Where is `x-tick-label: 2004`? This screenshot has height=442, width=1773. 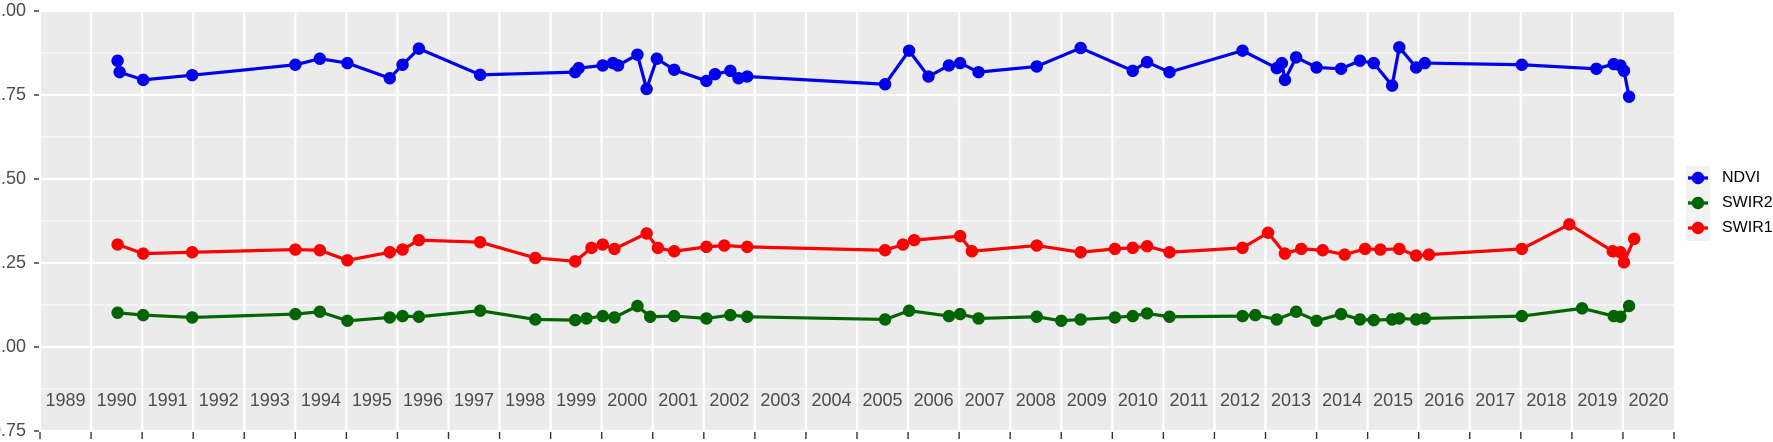 x-tick-label: 2004 is located at coordinates (831, 400).